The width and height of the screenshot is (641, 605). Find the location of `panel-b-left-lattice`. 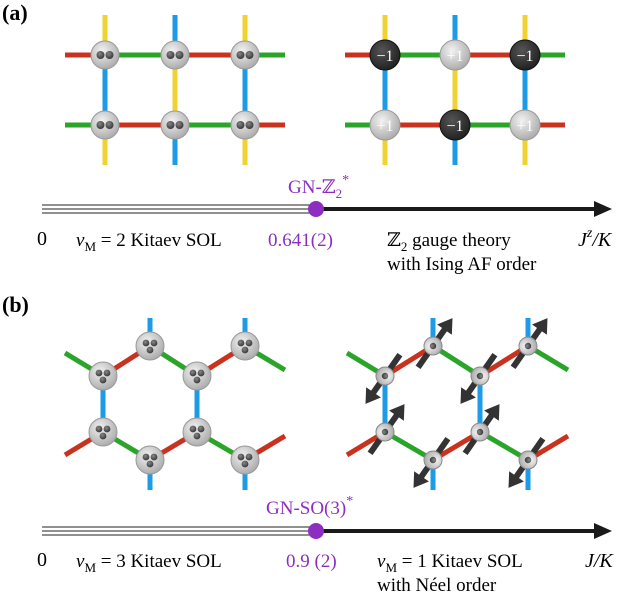

panel-b-left-lattice is located at coordinates (175, 404).